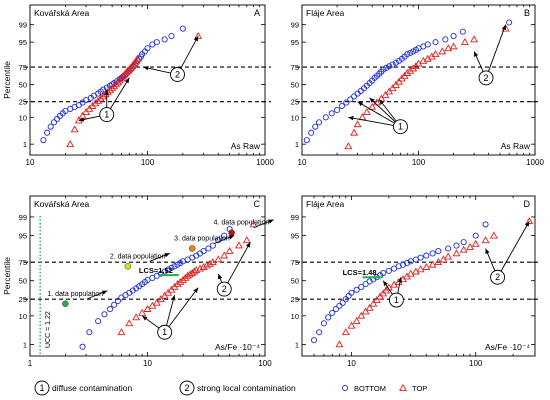  Describe the element at coordinates (237, 347) in the screenshot. I see `corner-label: As/Fe ·10⁻⁴` at that location.